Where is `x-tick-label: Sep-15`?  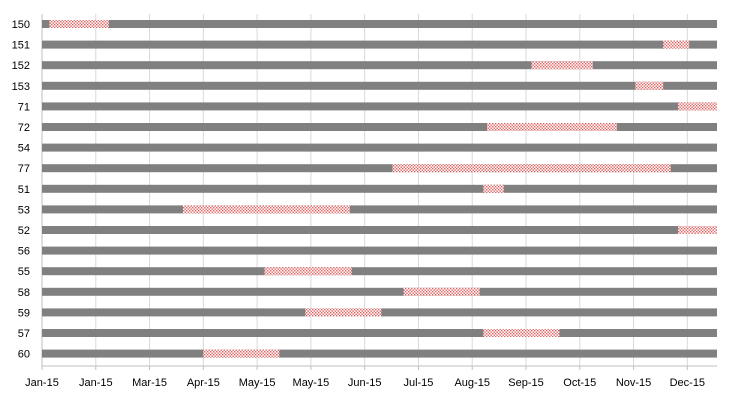 x-tick-label: Sep-15 is located at coordinates (525, 383).